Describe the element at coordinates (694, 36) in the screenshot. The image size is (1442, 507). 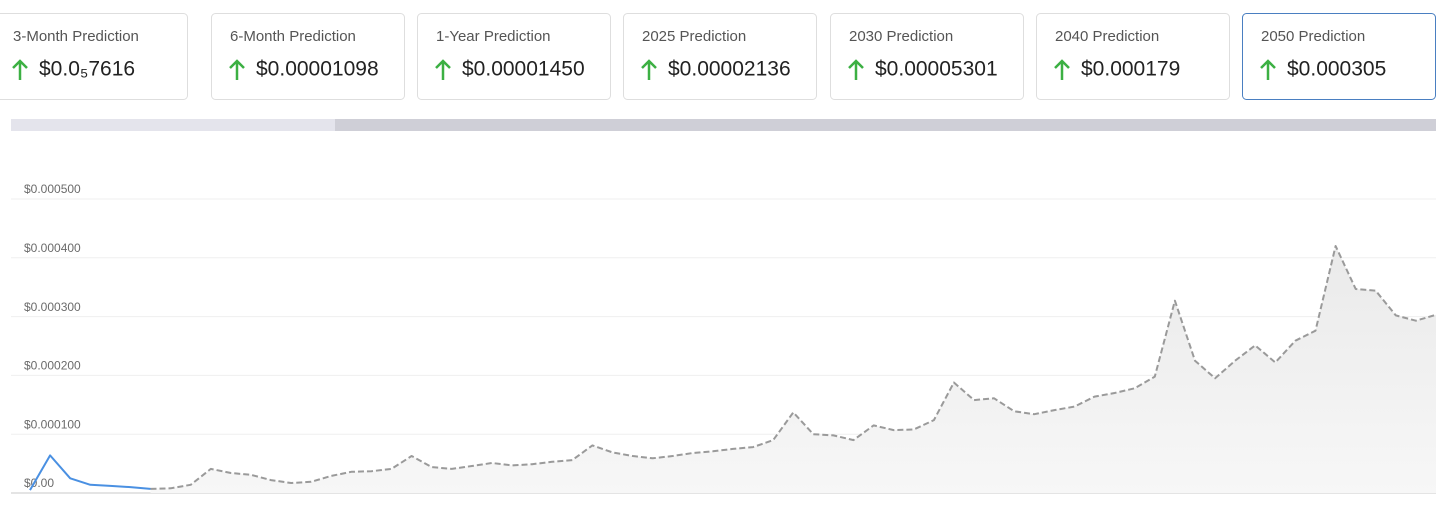
I see `card-label: 2025 Prediction` at that location.